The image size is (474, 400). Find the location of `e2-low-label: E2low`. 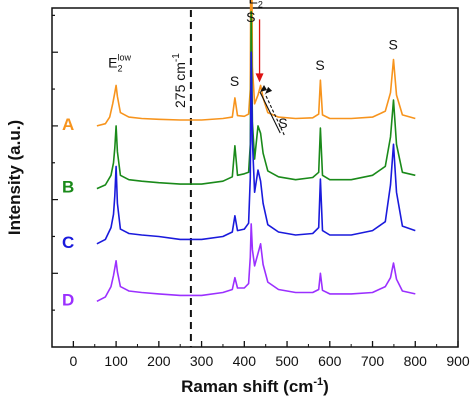

e2-low-label: E2low is located at coordinates (119, 62).